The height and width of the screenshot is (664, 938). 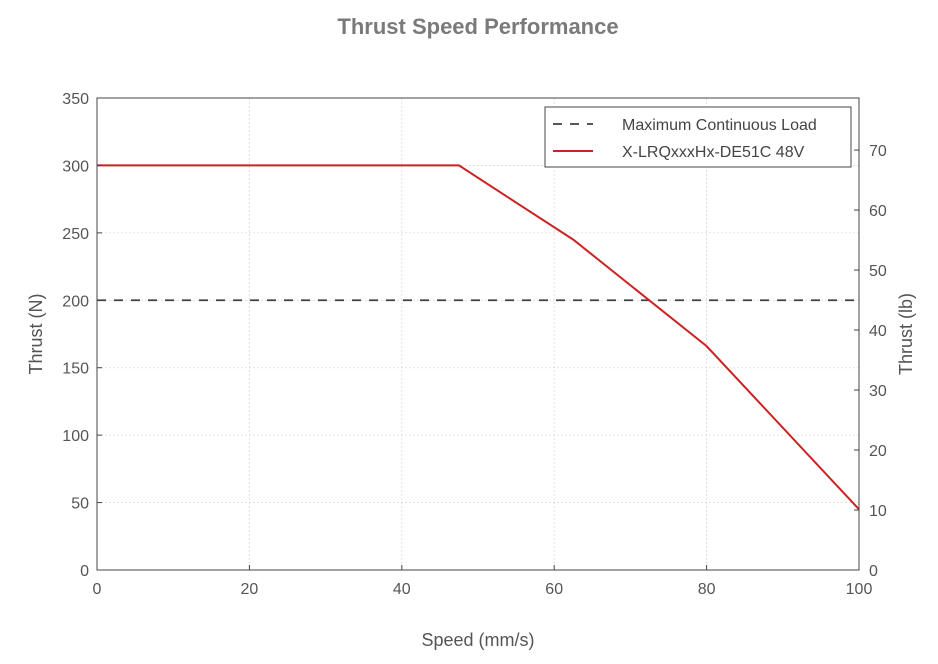 I want to click on legend-box, so click(x=698, y=137).